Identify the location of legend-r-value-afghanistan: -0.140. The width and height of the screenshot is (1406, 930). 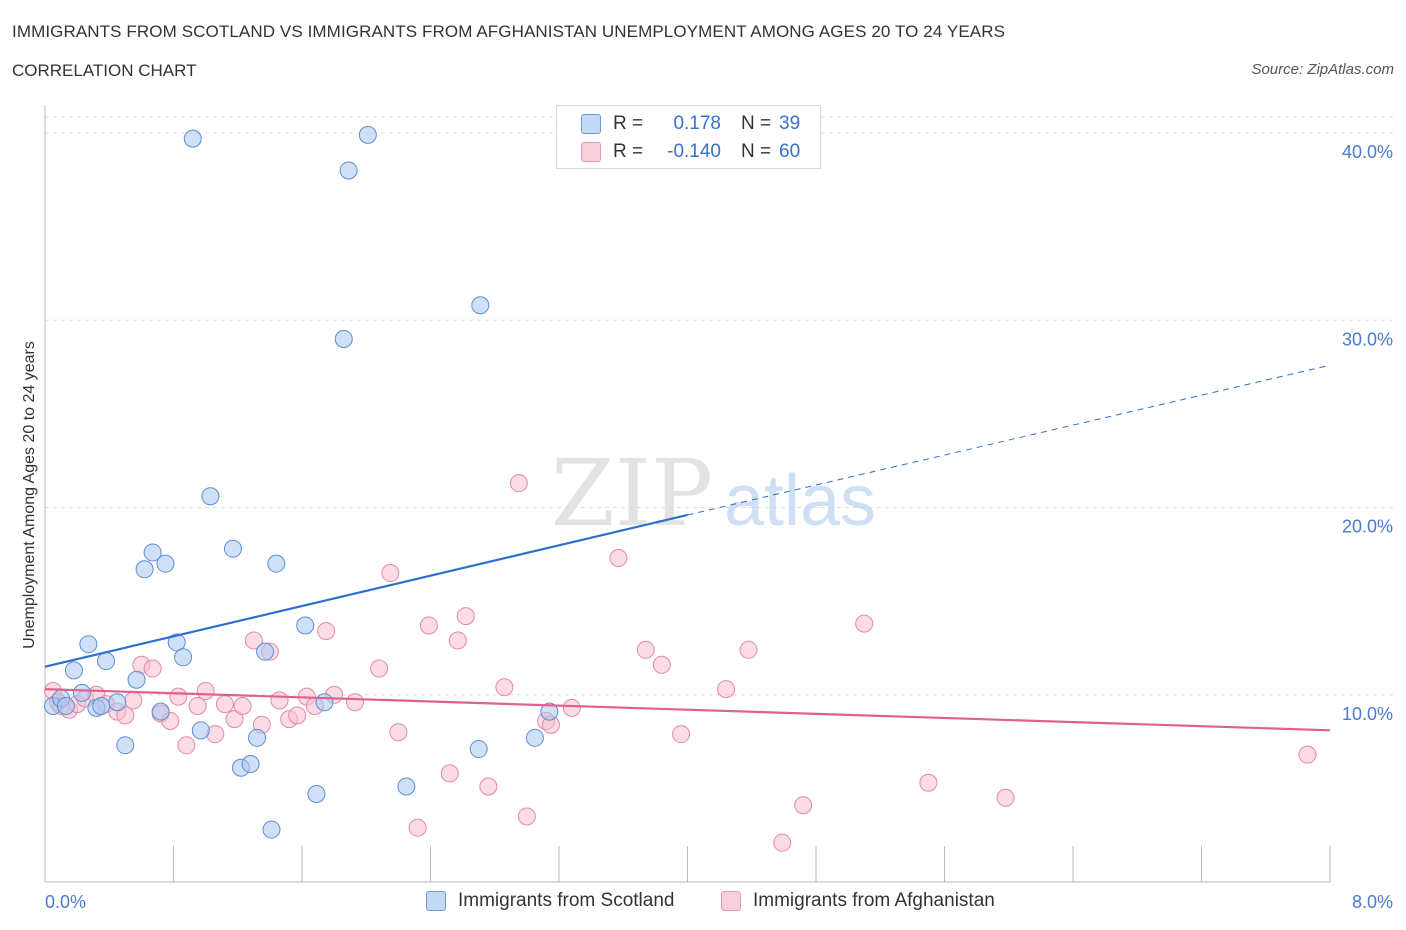
(694, 151).